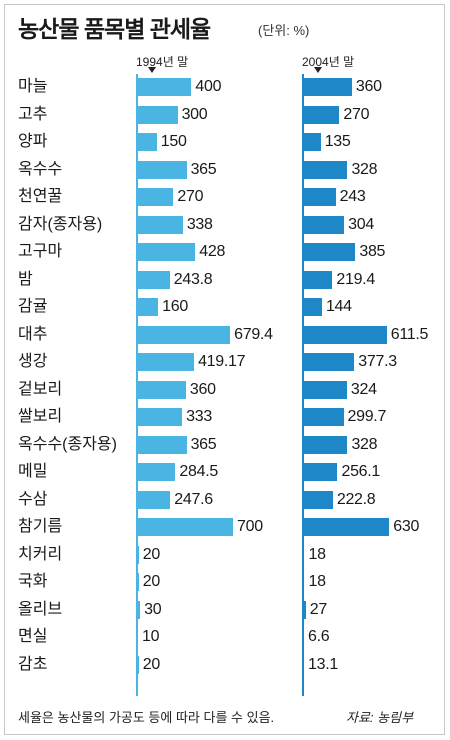  I want to click on value-label-1994: 243.8, so click(193, 279).